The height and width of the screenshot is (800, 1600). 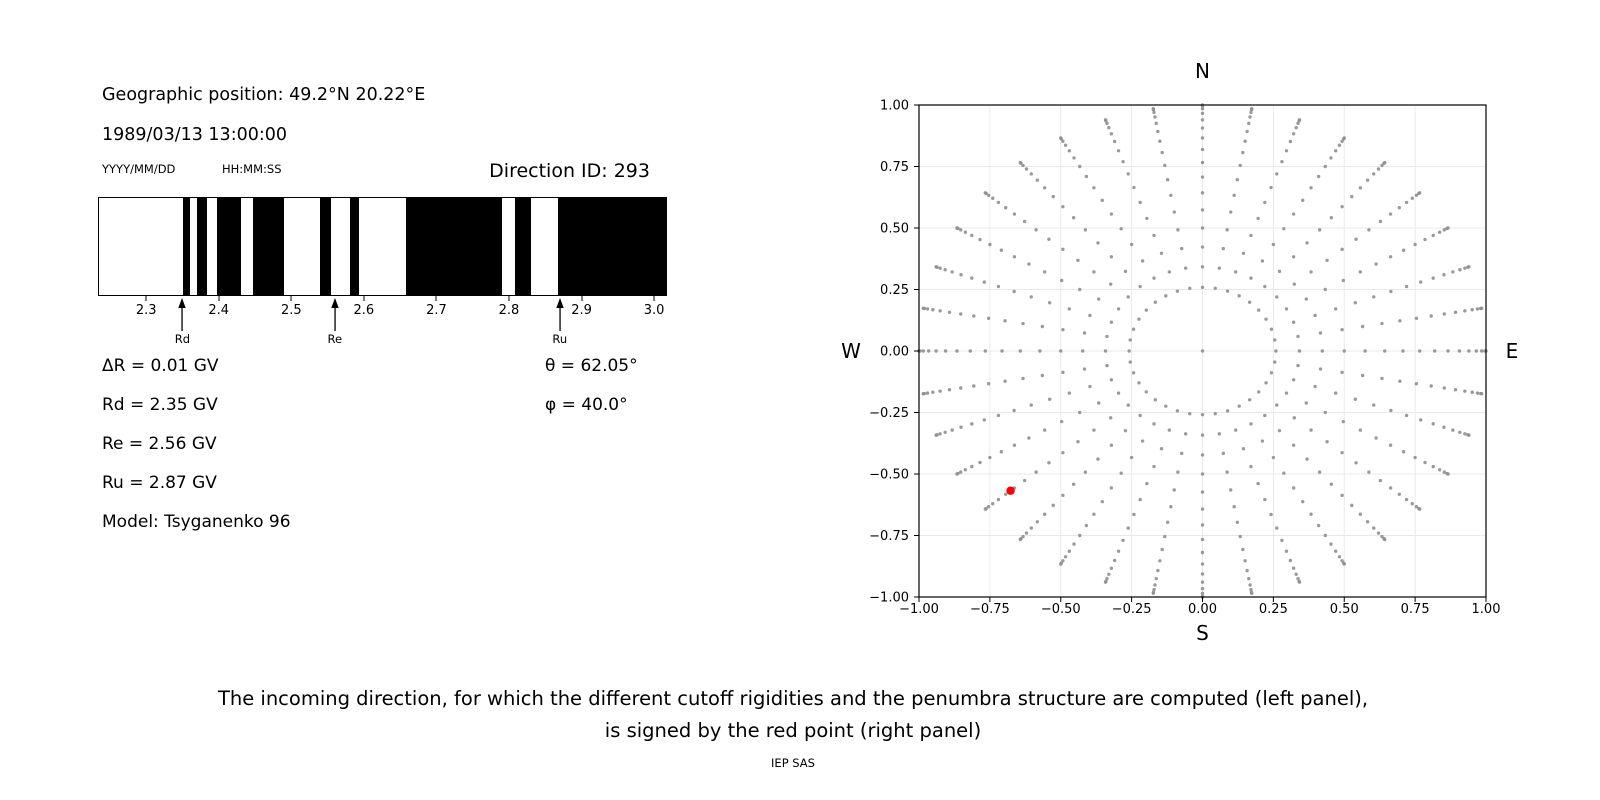 What do you see at coordinates (894, 229) in the screenshot?
I see `y-tick-label: 0.50` at bounding box center [894, 229].